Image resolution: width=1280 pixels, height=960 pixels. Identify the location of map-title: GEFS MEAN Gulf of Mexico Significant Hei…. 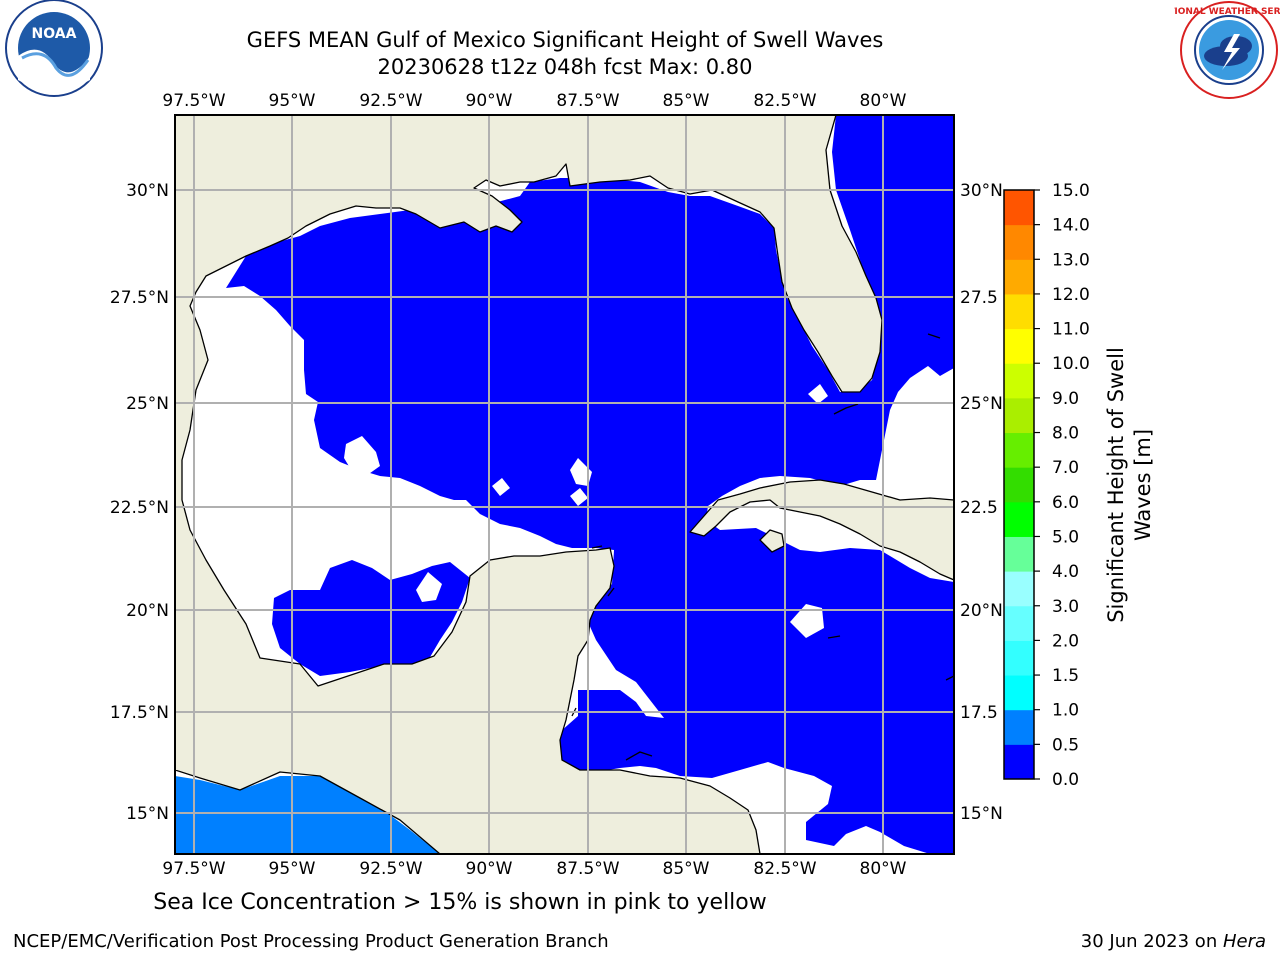
(565, 40).